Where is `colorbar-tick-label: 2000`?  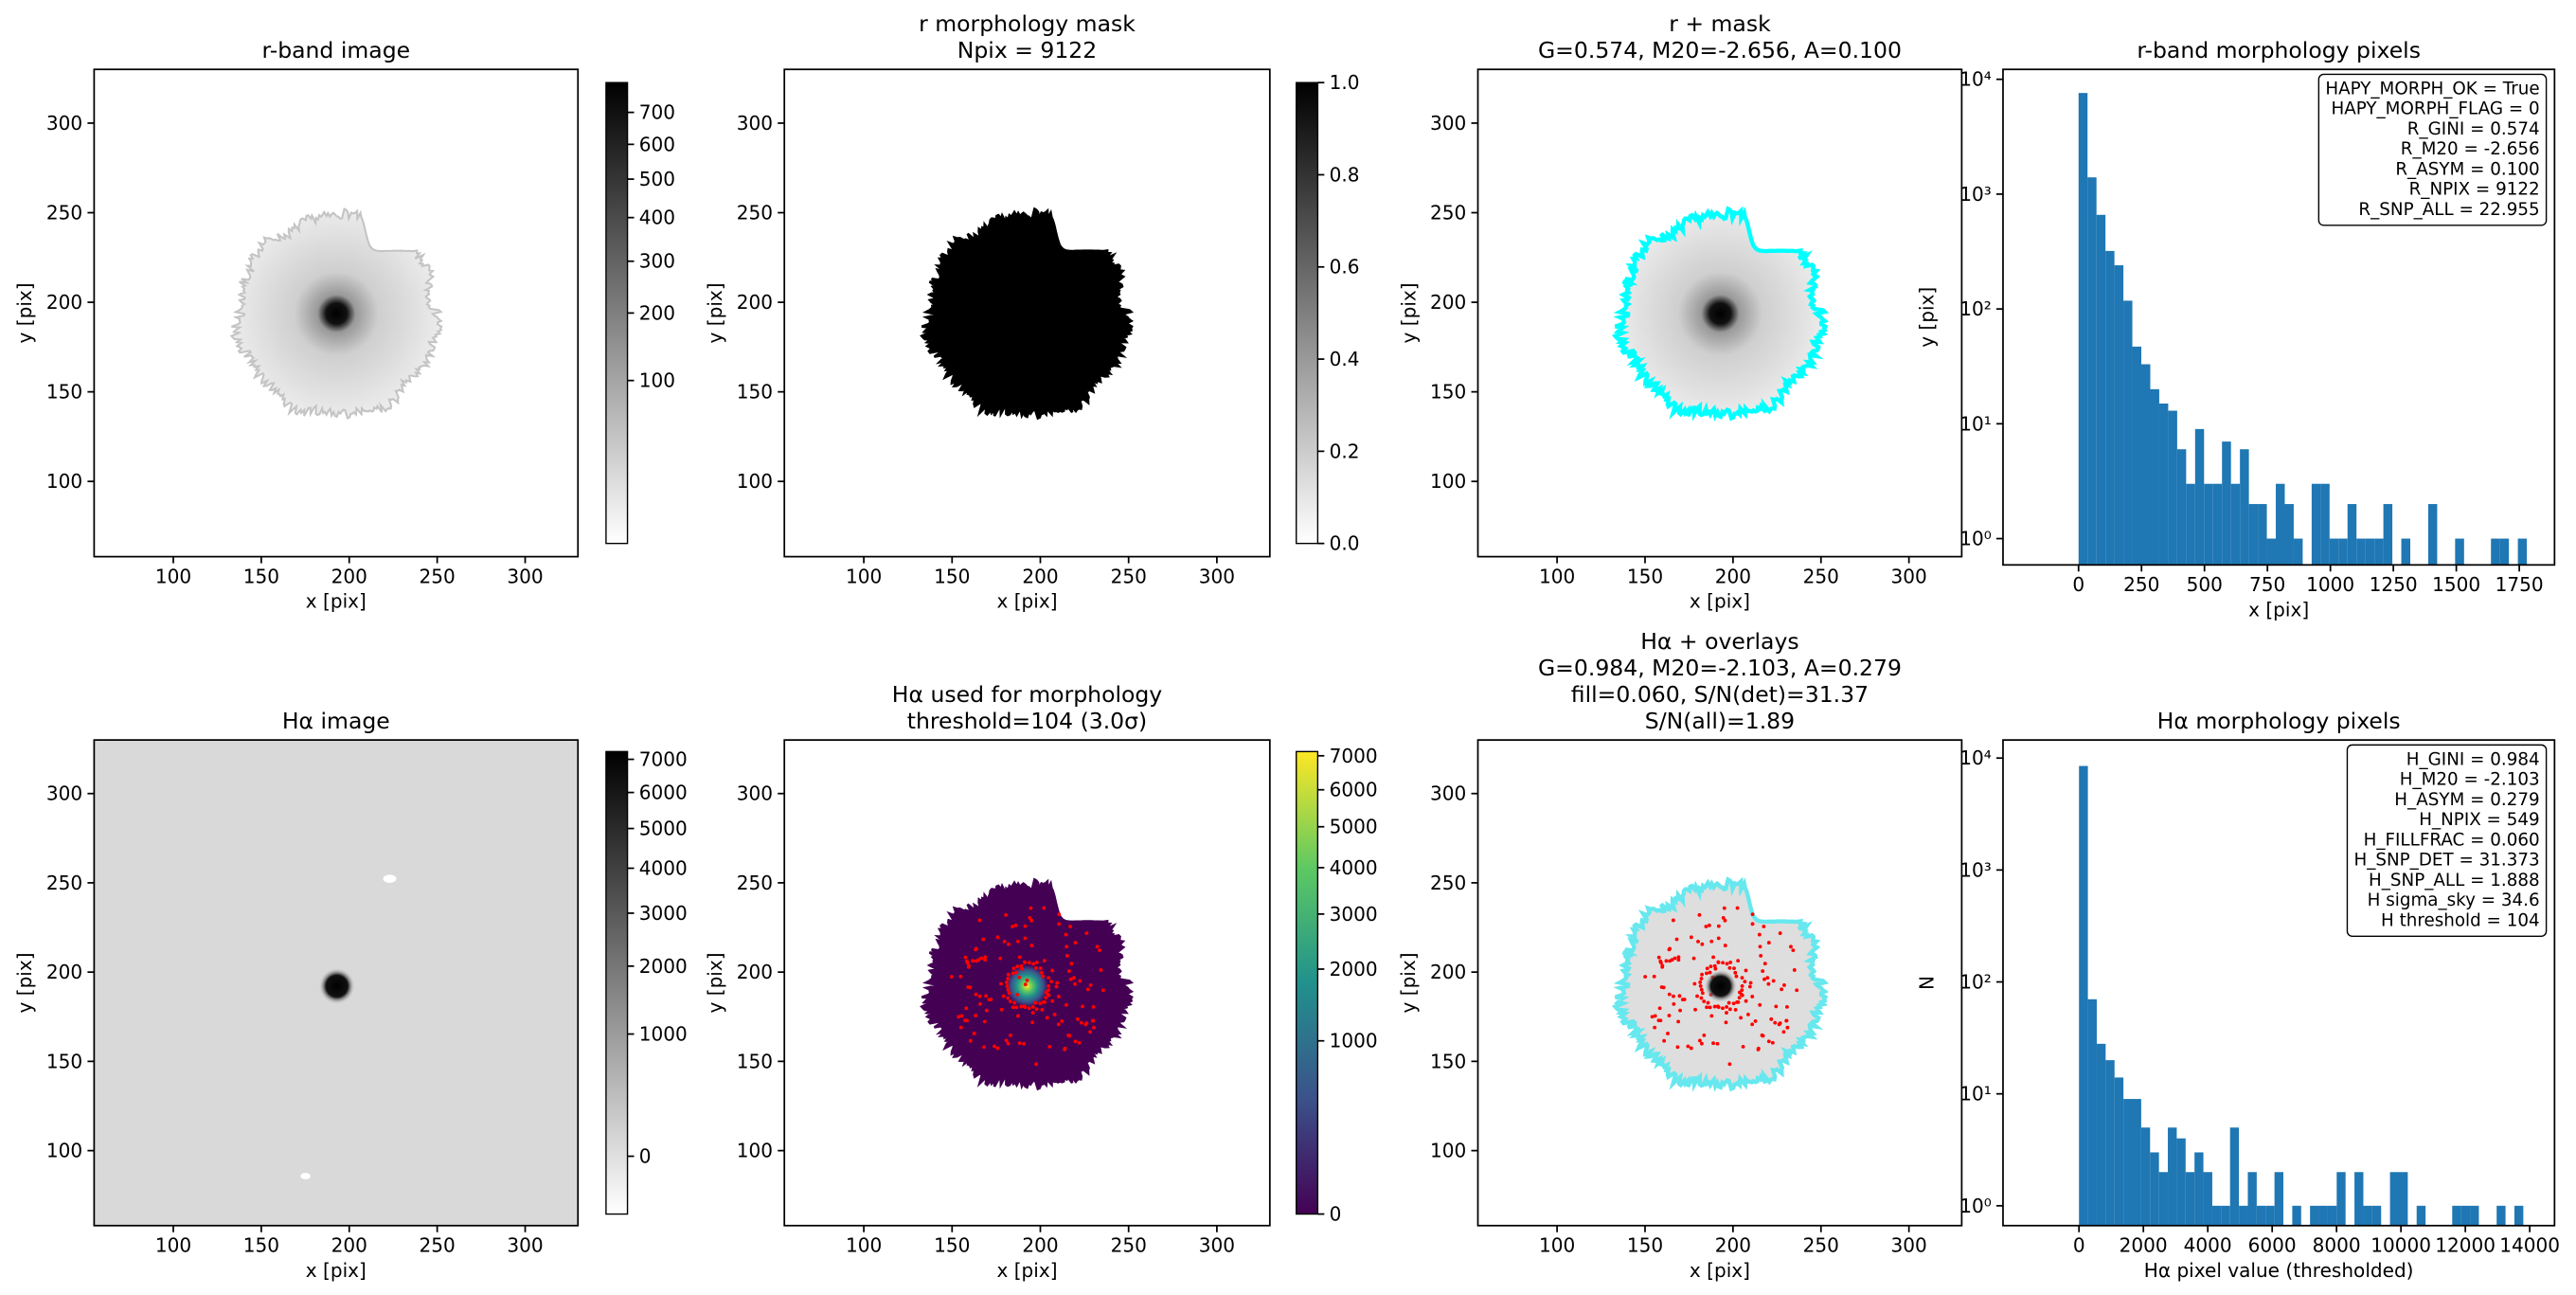 colorbar-tick-label: 2000 is located at coordinates (1354, 969).